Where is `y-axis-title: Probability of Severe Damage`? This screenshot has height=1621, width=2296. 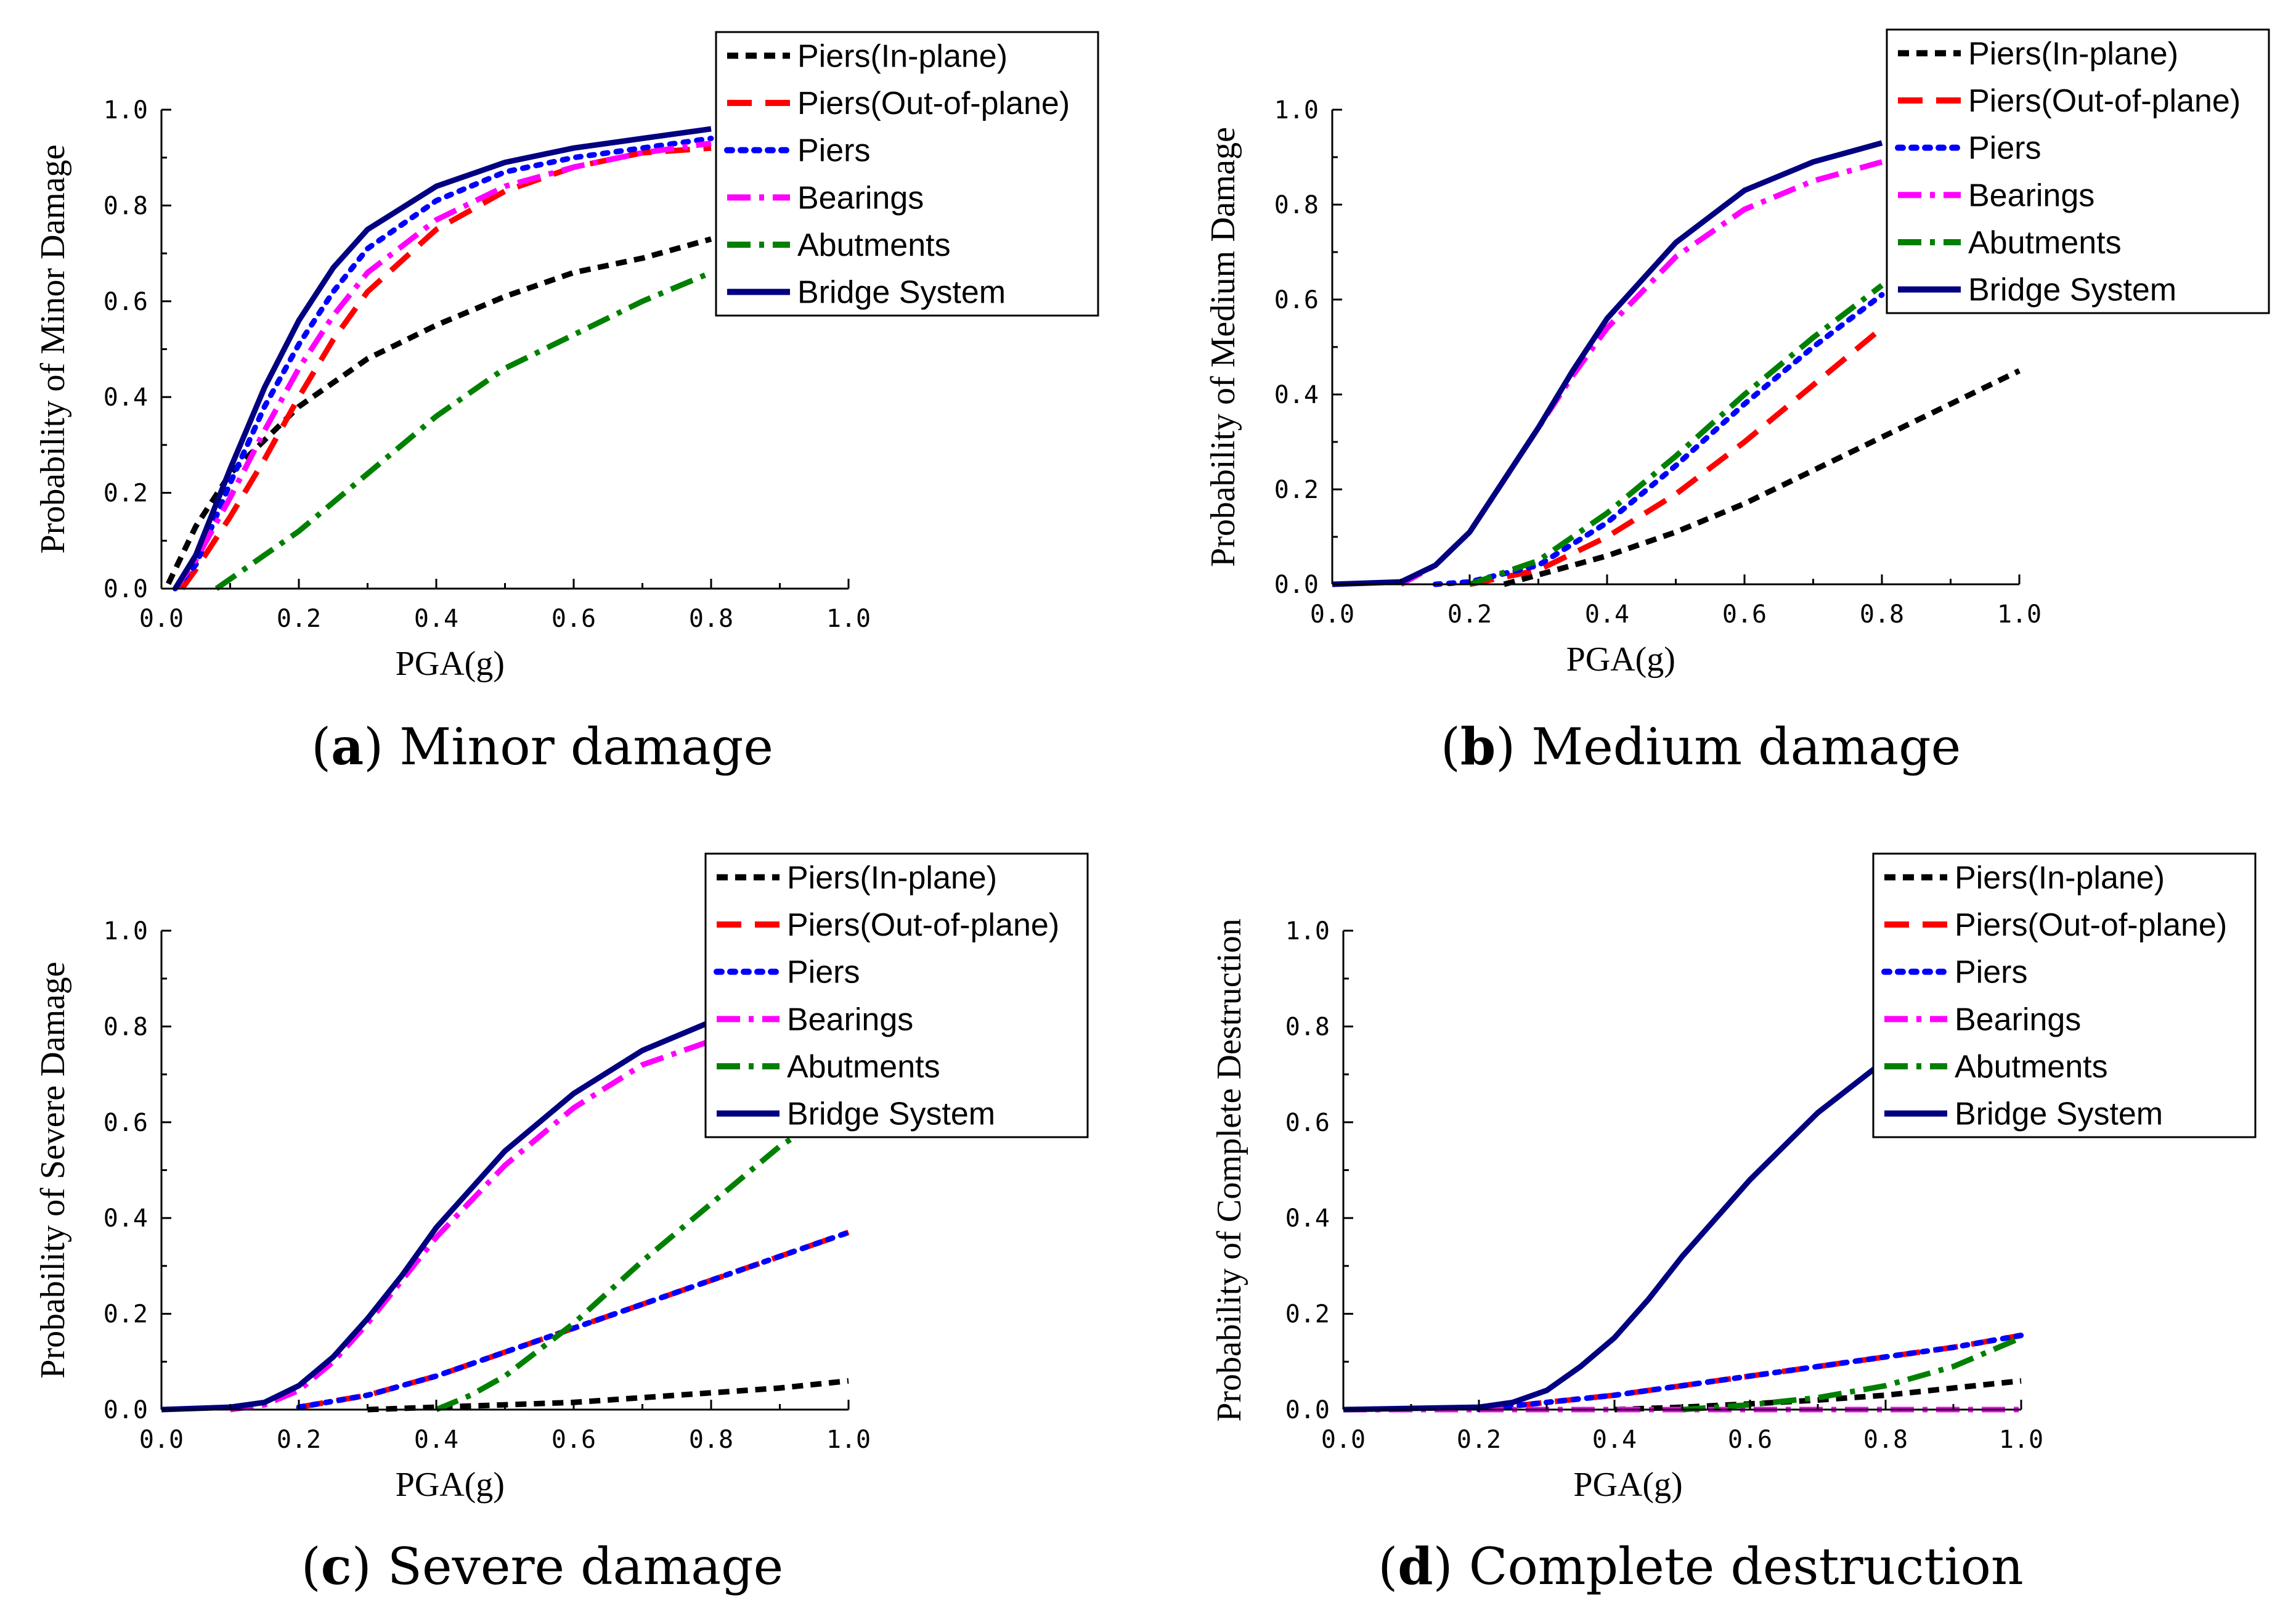
y-axis-title: Probability of Severe Damage is located at coordinates (53, 1170).